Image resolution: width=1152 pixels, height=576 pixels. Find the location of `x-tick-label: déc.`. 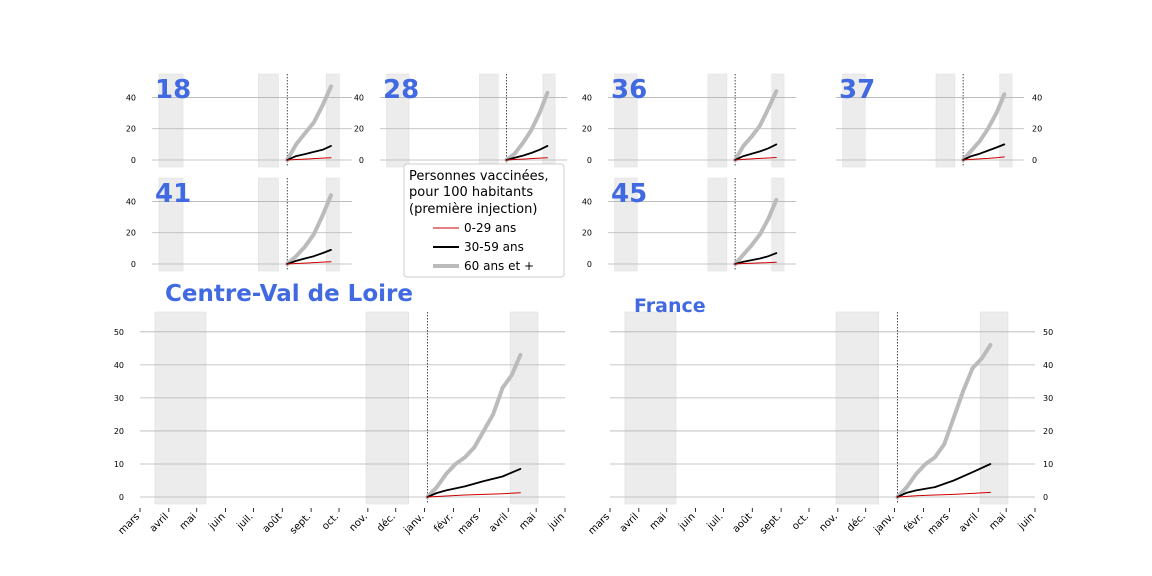

x-tick-label: déc. is located at coordinates (855, 522).